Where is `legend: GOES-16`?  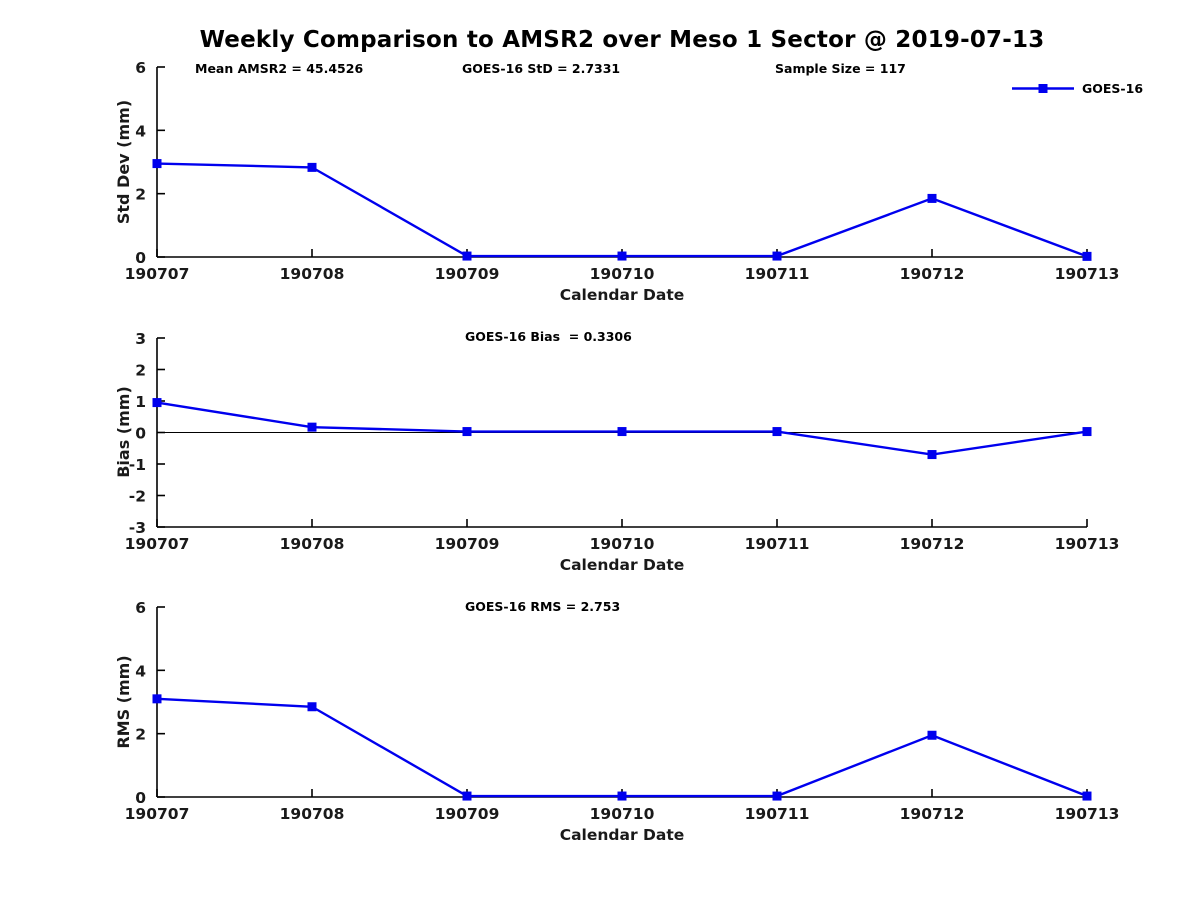 legend: GOES-16 is located at coordinates (1077, 88).